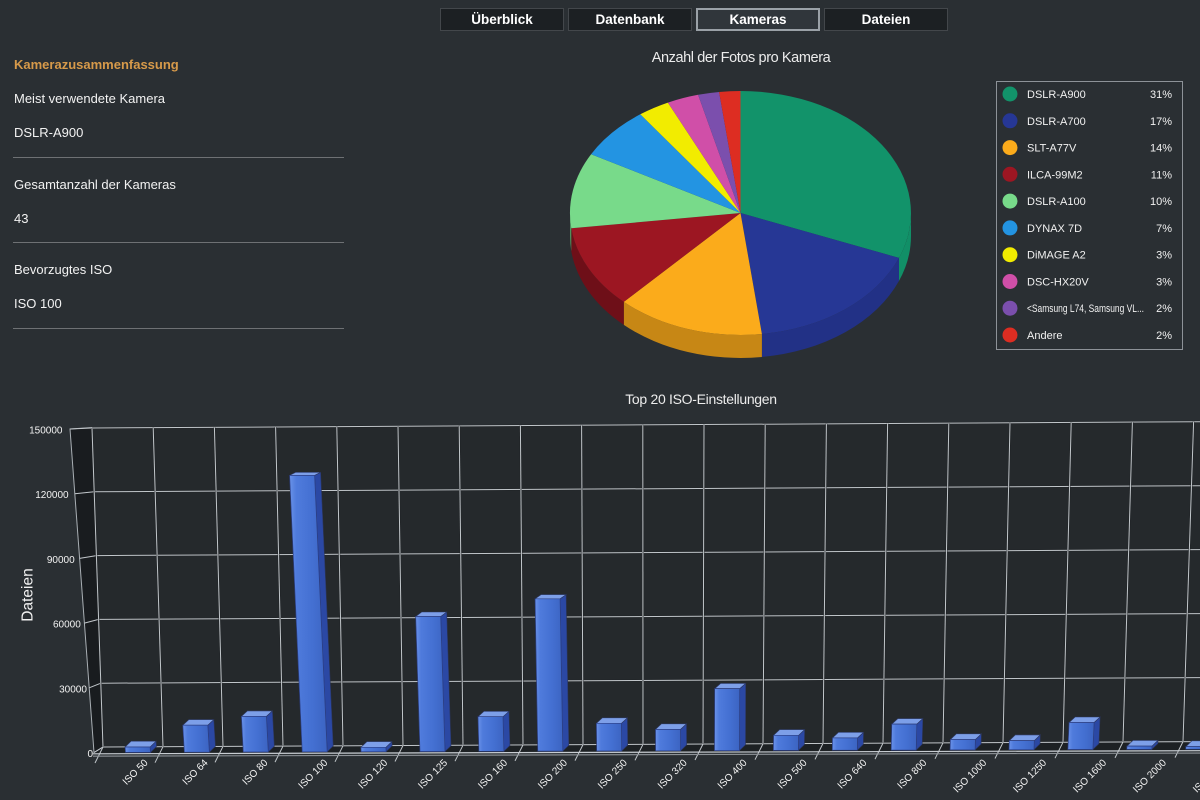 The width and height of the screenshot is (1200, 800). Describe the element at coordinates (1044, 336) in the screenshot. I see `svg-text: Andere` at that location.